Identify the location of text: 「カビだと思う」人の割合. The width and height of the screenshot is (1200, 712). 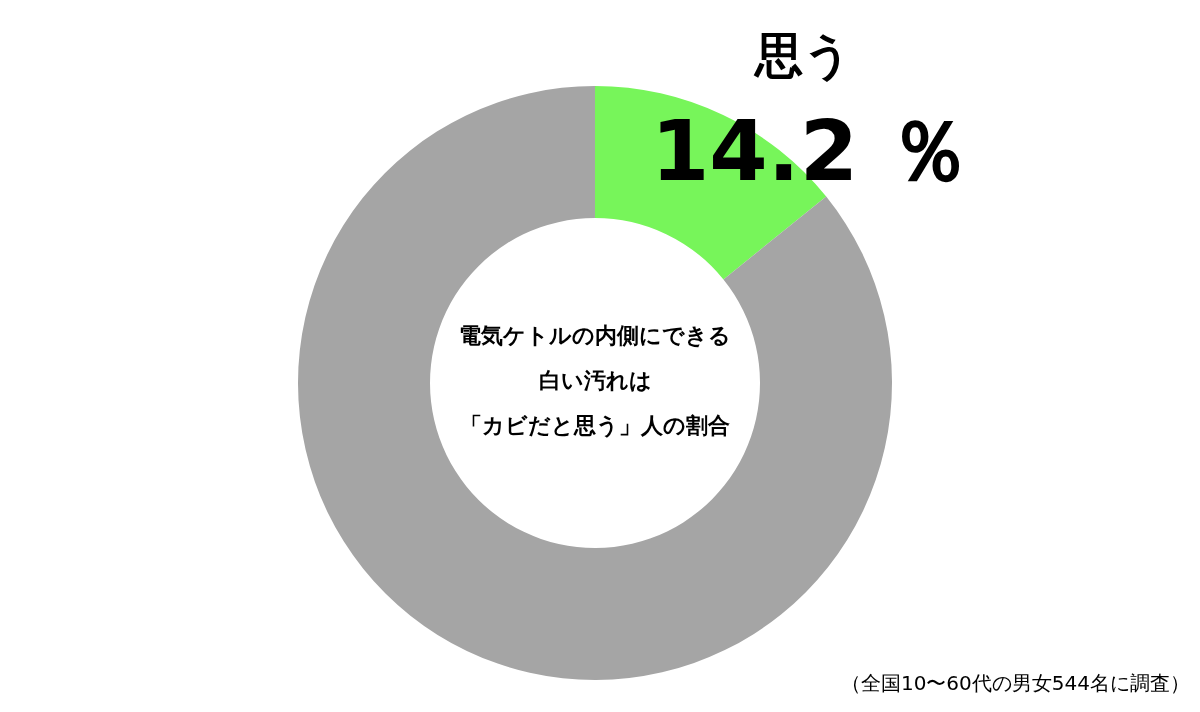
(595, 426).